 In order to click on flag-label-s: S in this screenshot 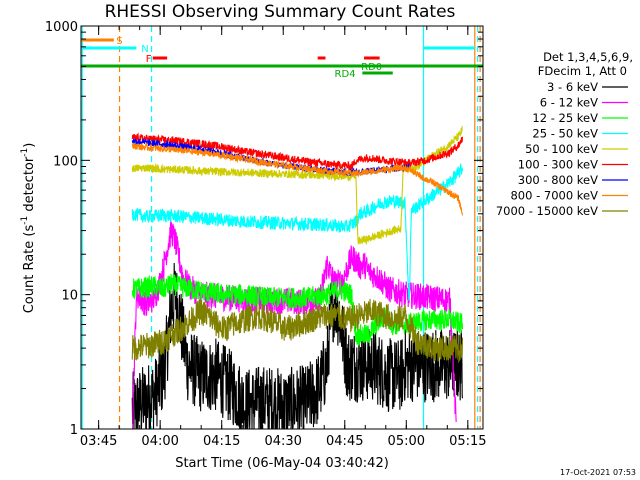, I will do `click(119, 41)`.